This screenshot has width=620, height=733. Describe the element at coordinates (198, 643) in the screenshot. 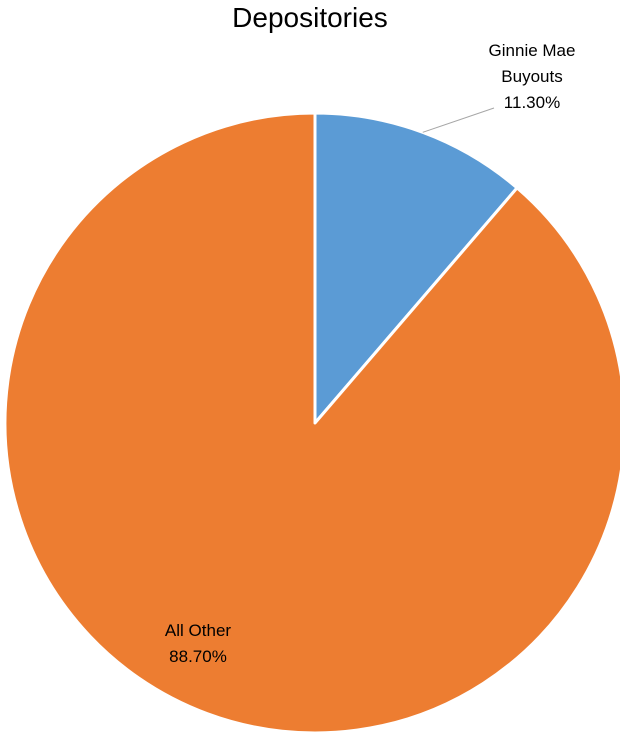

I see `slice-label: All Other 88.70%` at that location.